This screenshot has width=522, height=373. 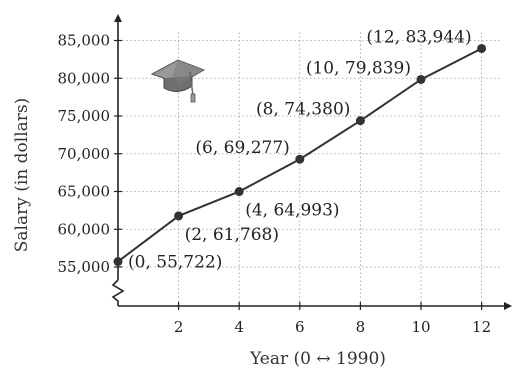 What do you see at coordinates (239, 327) in the screenshot?
I see `x-tick-label: 4` at bounding box center [239, 327].